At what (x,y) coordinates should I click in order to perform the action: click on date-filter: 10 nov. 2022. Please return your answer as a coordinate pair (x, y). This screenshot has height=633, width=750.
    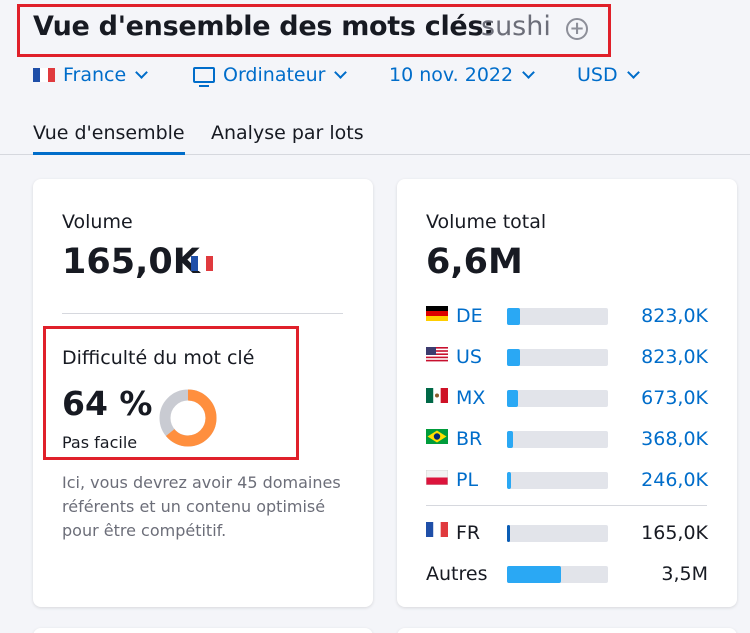
    Looking at the image, I should click on (462, 75).